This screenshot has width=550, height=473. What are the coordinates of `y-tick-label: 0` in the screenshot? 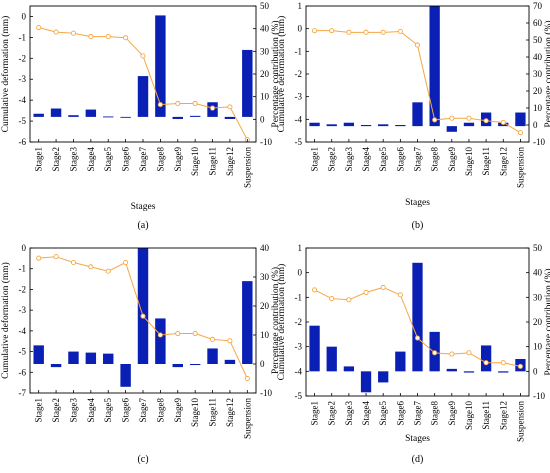 It's located at (300, 273).